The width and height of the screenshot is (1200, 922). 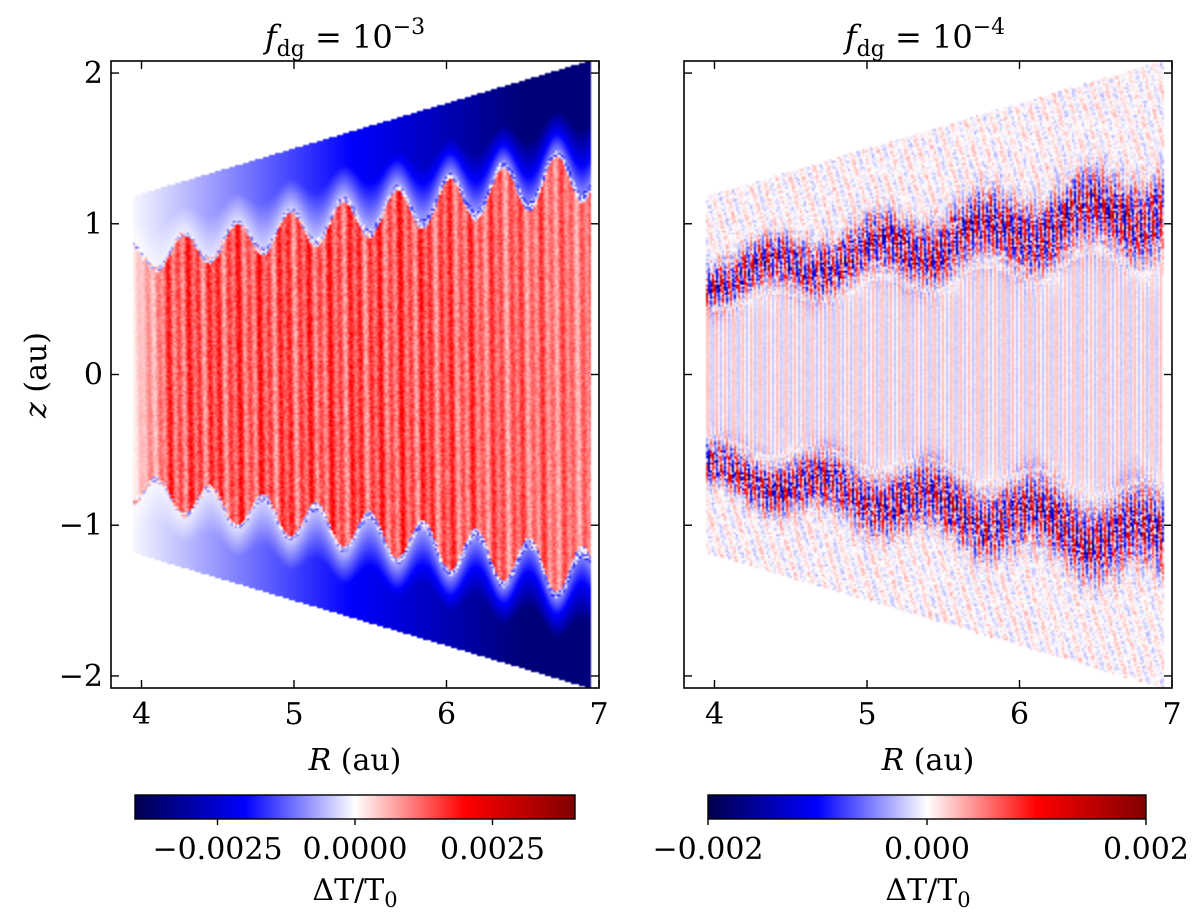 I want to click on colorbar-tick-label: 0.000, so click(x=927, y=849).